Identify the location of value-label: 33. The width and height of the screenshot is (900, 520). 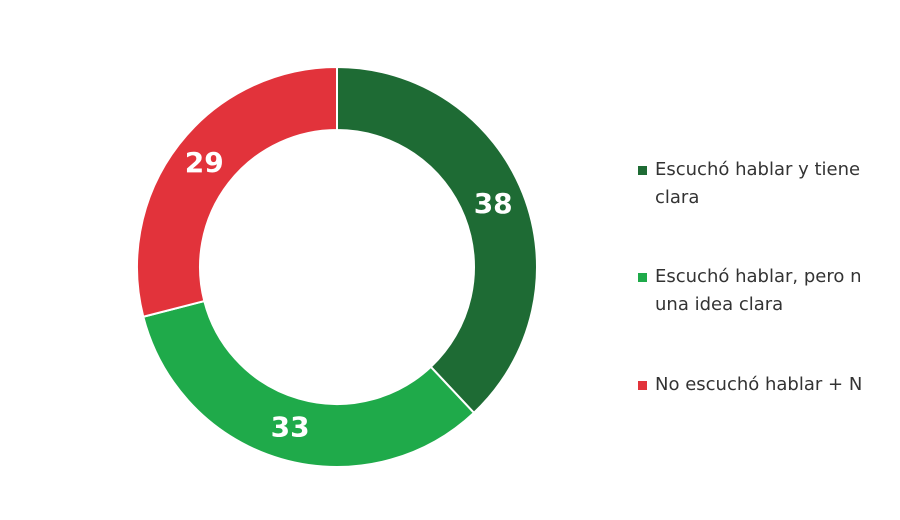
(290, 426).